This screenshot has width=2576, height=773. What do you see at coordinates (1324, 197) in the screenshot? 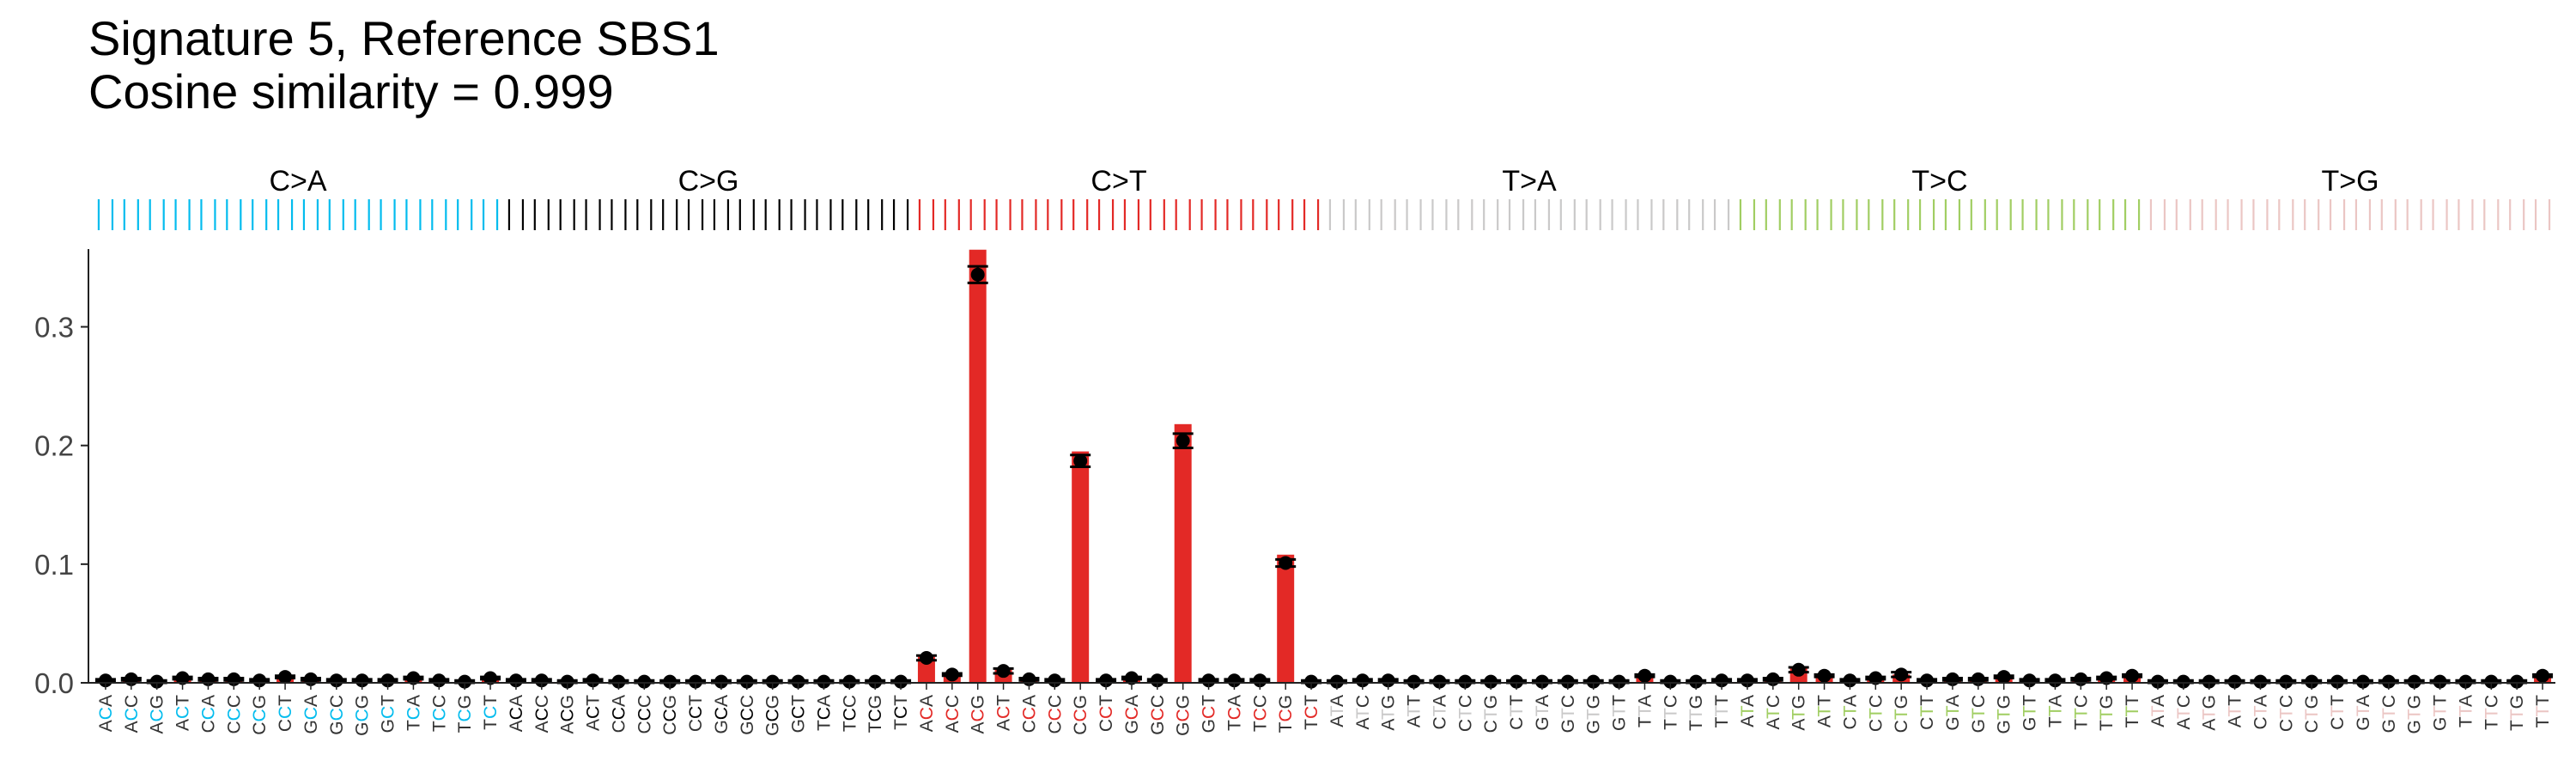
I see `substitution-color-strips: C>A C>G C>T T>A T>C T>G` at bounding box center [1324, 197].